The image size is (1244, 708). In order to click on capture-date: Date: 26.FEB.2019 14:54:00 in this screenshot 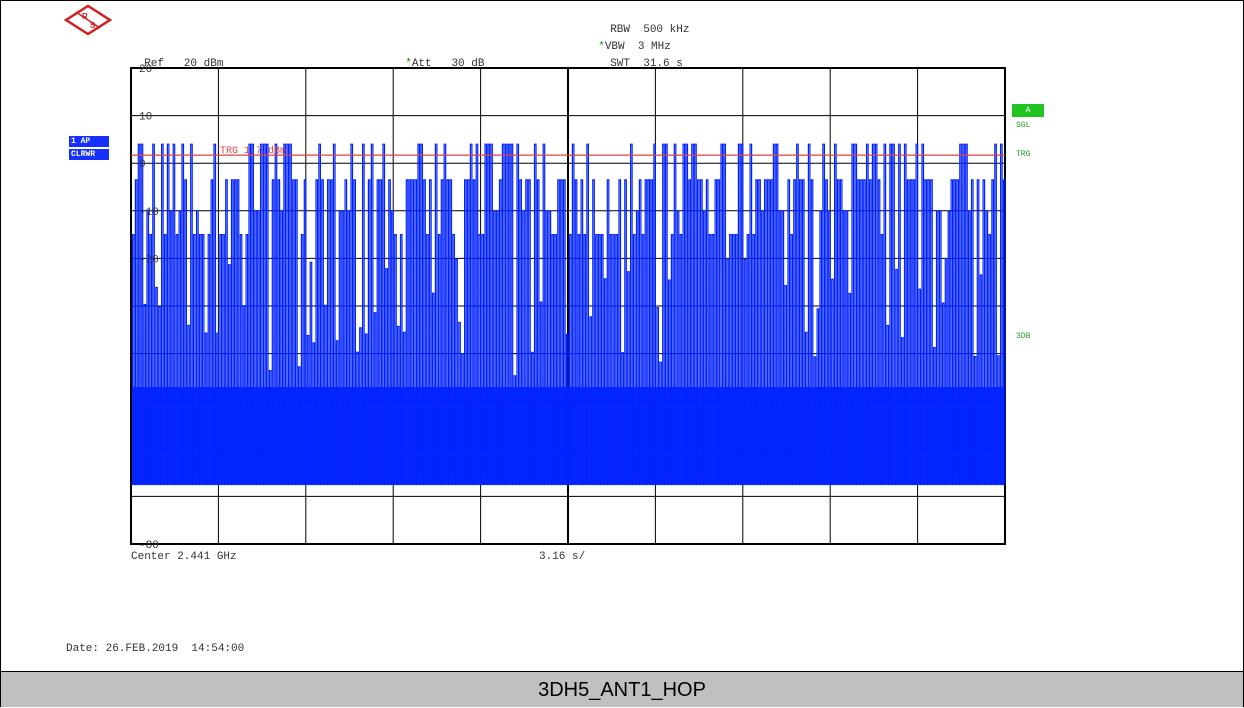, I will do `click(155, 649)`.